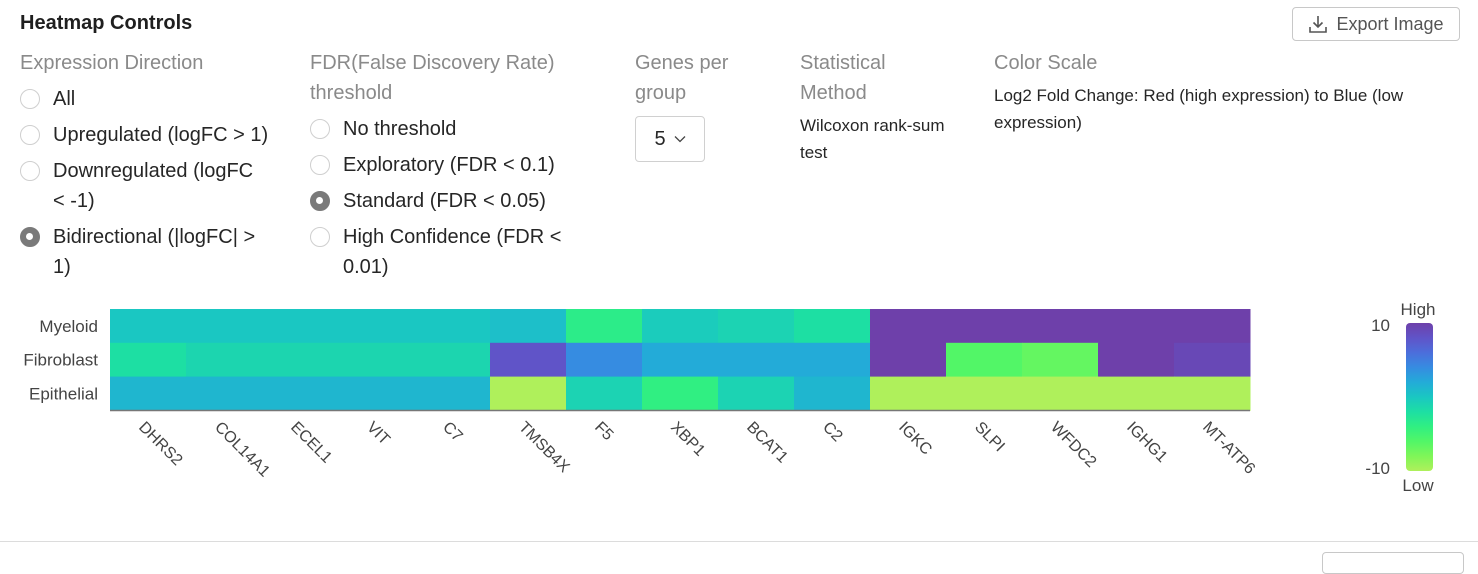 Image resolution: width=1478 pixels, height=574 pixels. Describe the element at coordinates (378, 434) in the screenshot. I see `column-label: VIT` at that location.